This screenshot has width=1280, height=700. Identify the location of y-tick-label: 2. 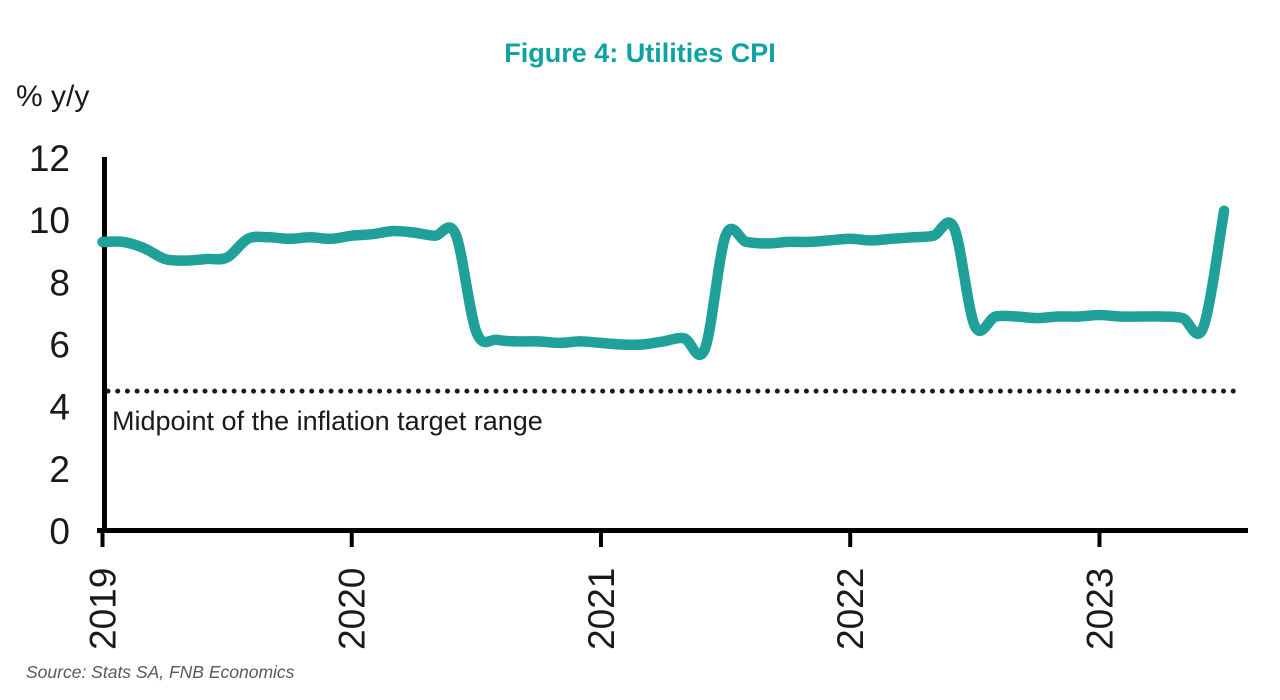
(59, 469).